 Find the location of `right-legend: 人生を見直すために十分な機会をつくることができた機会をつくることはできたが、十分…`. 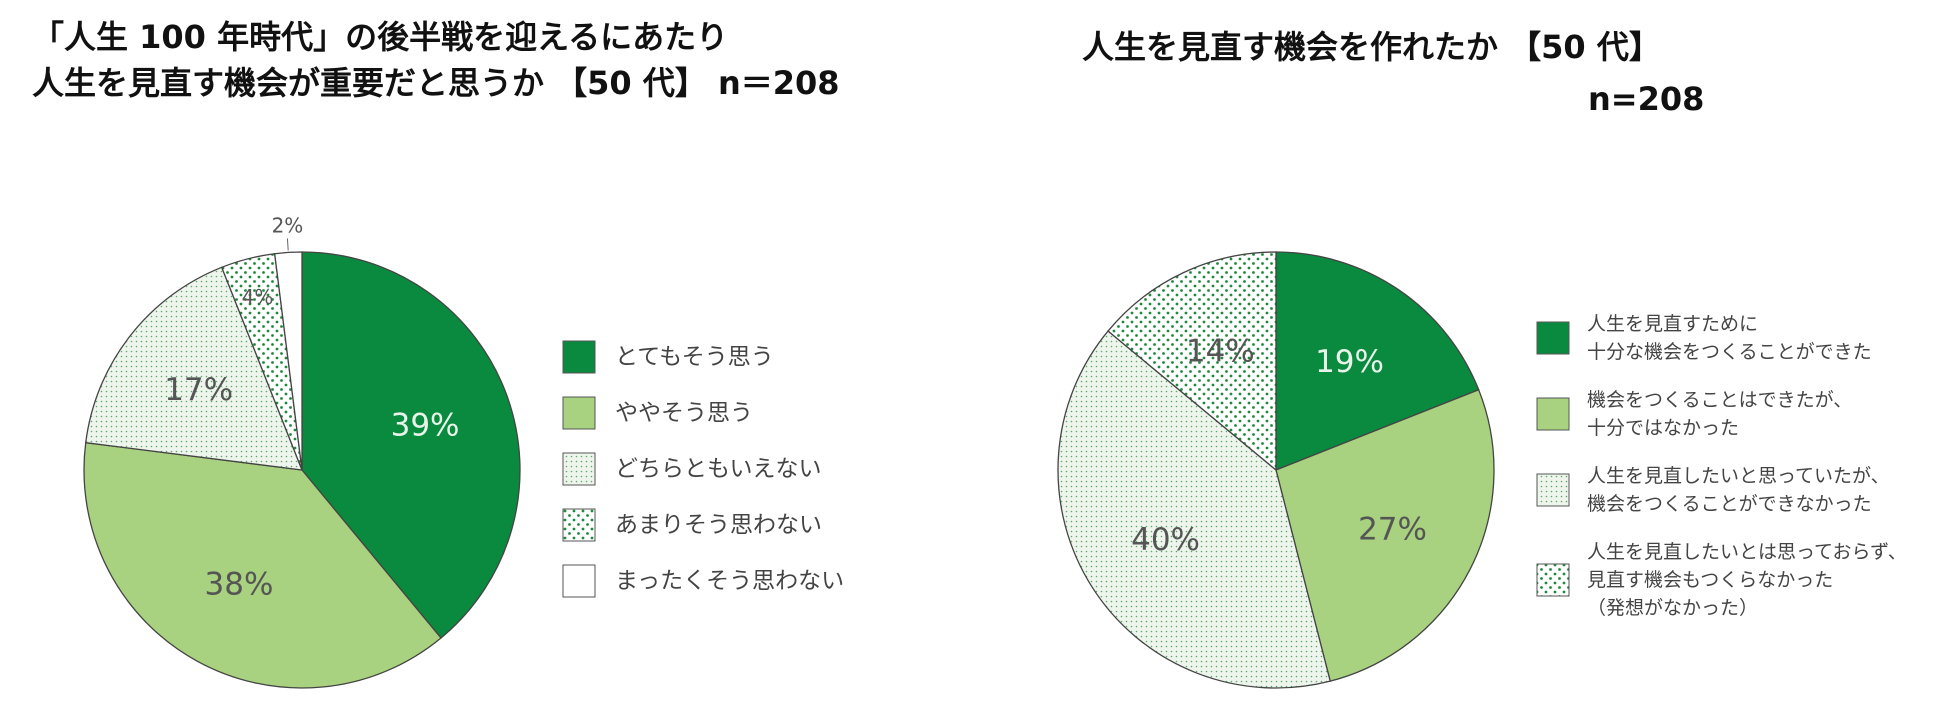

right-legend: 人生を見直すために十分な機会をつくることができた機会をつくることはできたが、十分… is located at coordinates (1721, 466).